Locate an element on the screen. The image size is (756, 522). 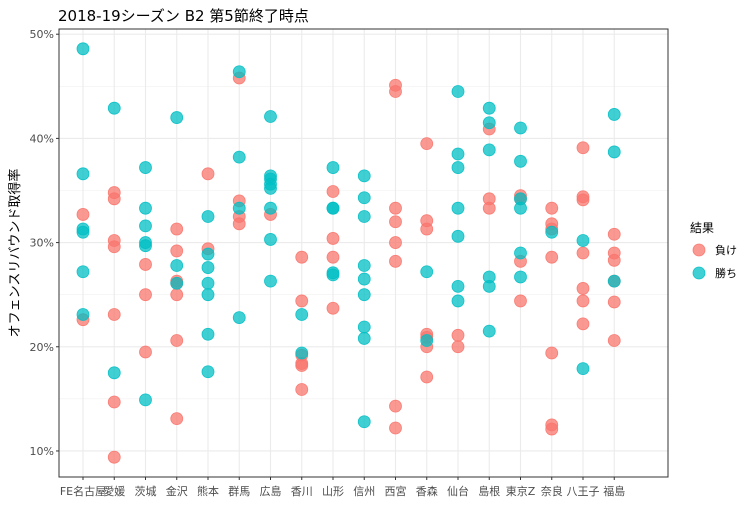
y-axis: 10% 20% 30% 40% 50% is located at coordinates (44, 243).